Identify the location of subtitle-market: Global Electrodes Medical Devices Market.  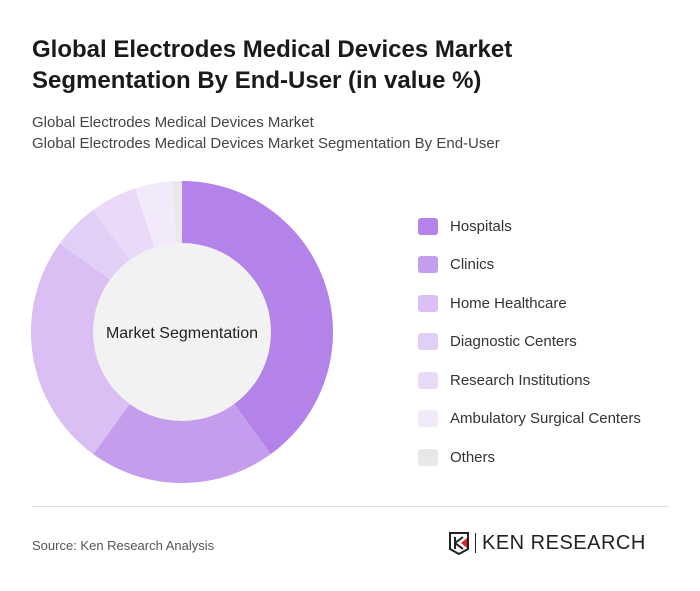
(173, 122).